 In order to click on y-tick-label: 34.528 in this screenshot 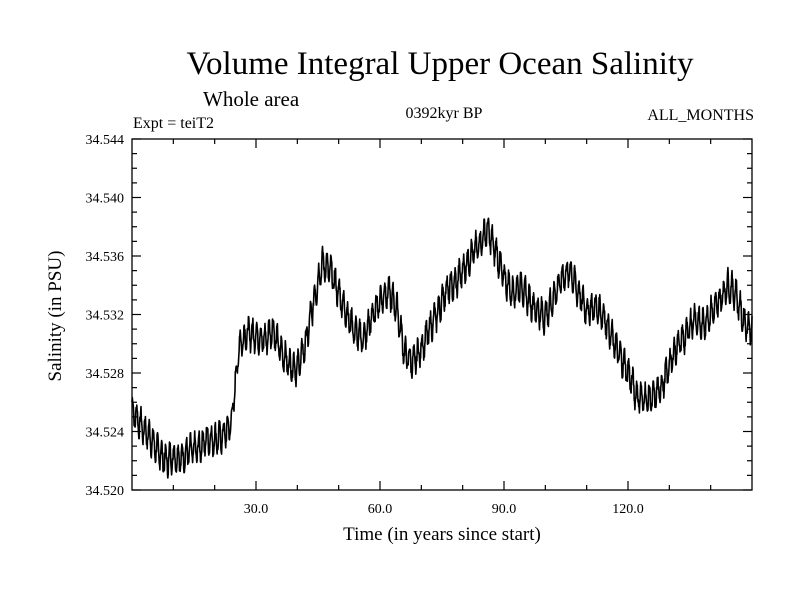, I will do `click(105, 374)`.